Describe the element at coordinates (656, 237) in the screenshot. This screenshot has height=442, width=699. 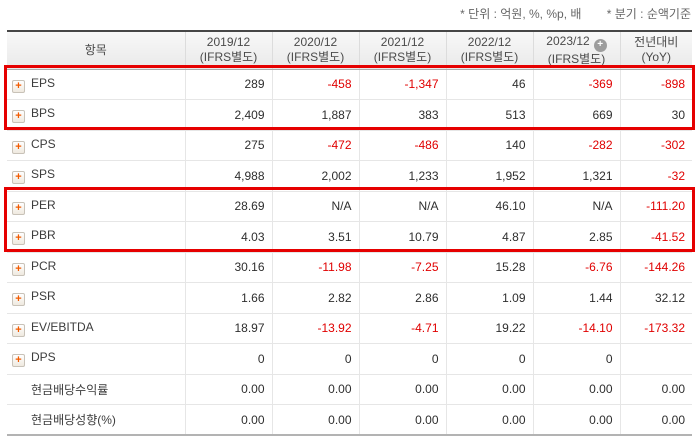
I see `value-cell: -41.52` at that location.